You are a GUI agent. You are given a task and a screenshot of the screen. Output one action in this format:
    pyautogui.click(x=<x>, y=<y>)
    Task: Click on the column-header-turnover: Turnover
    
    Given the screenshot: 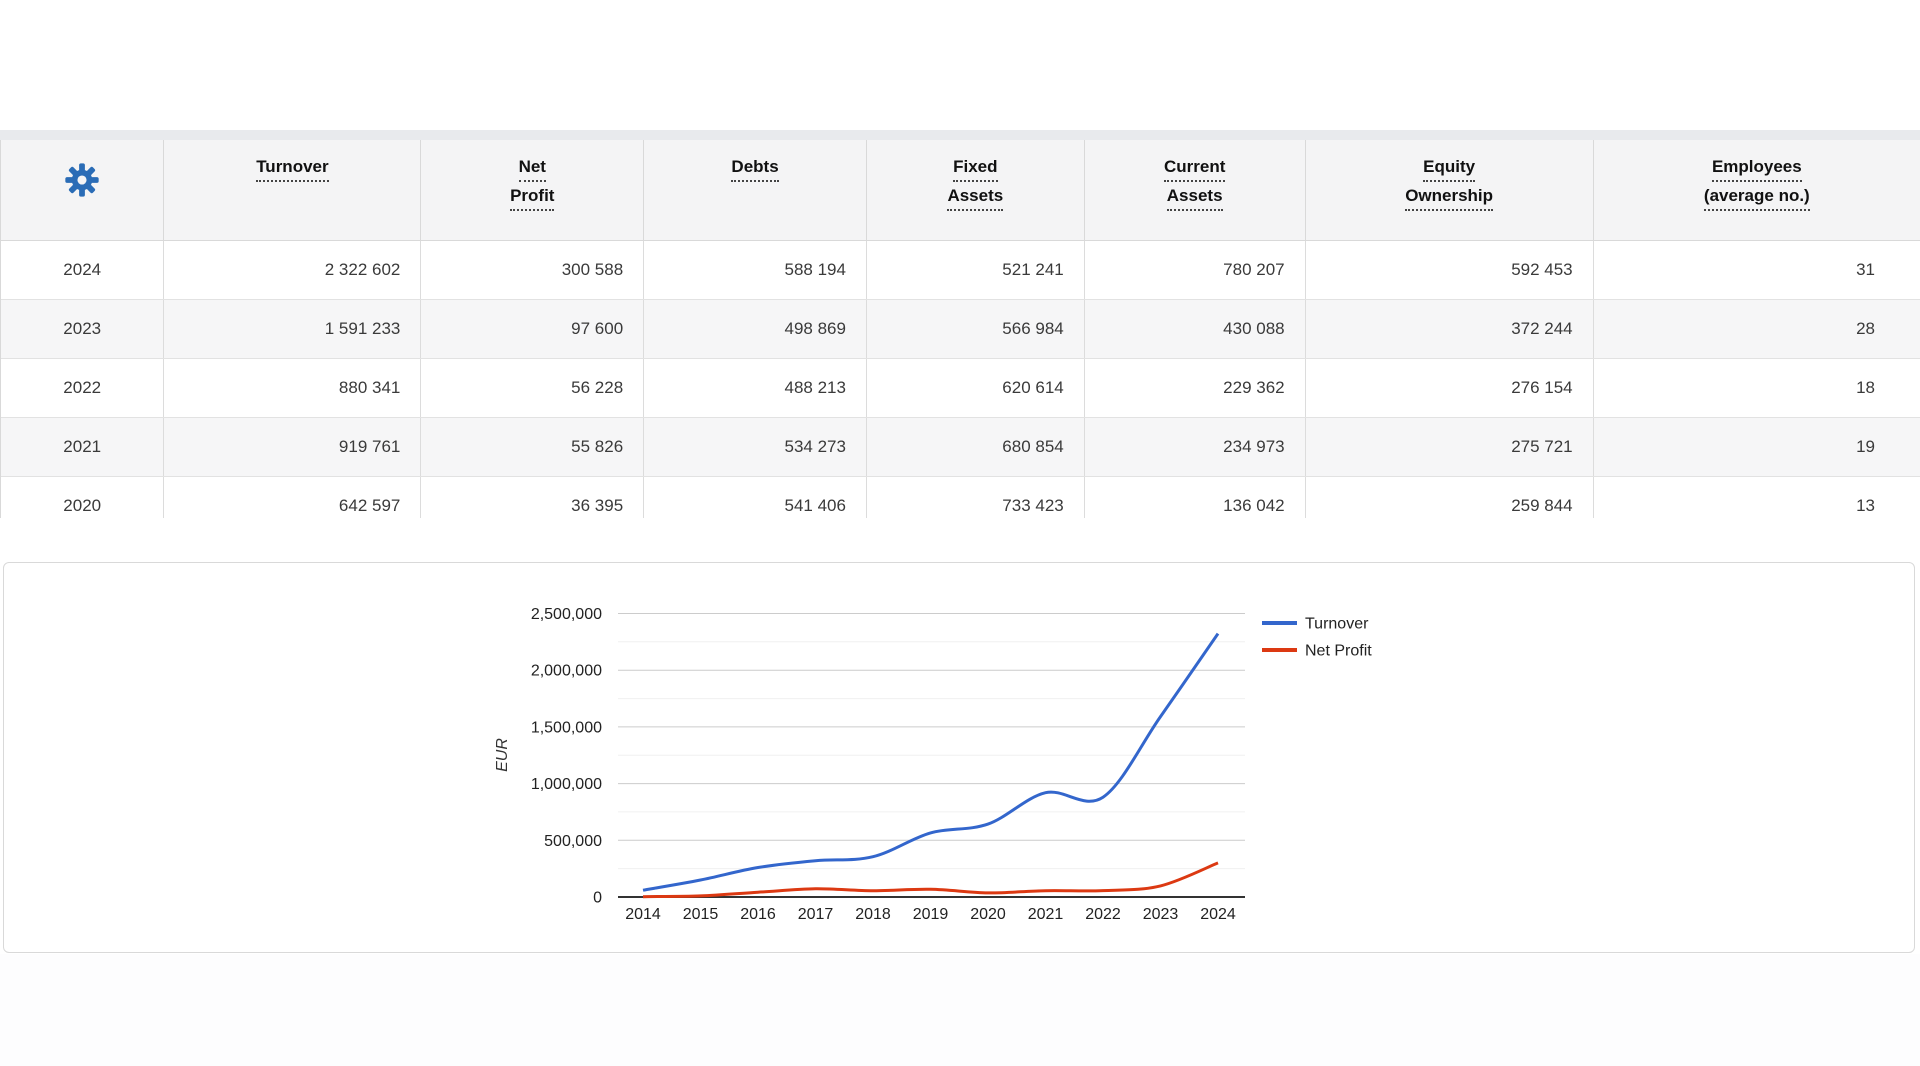 What is the action you would take?
    pyautogui.click(x=292, y=190)
    